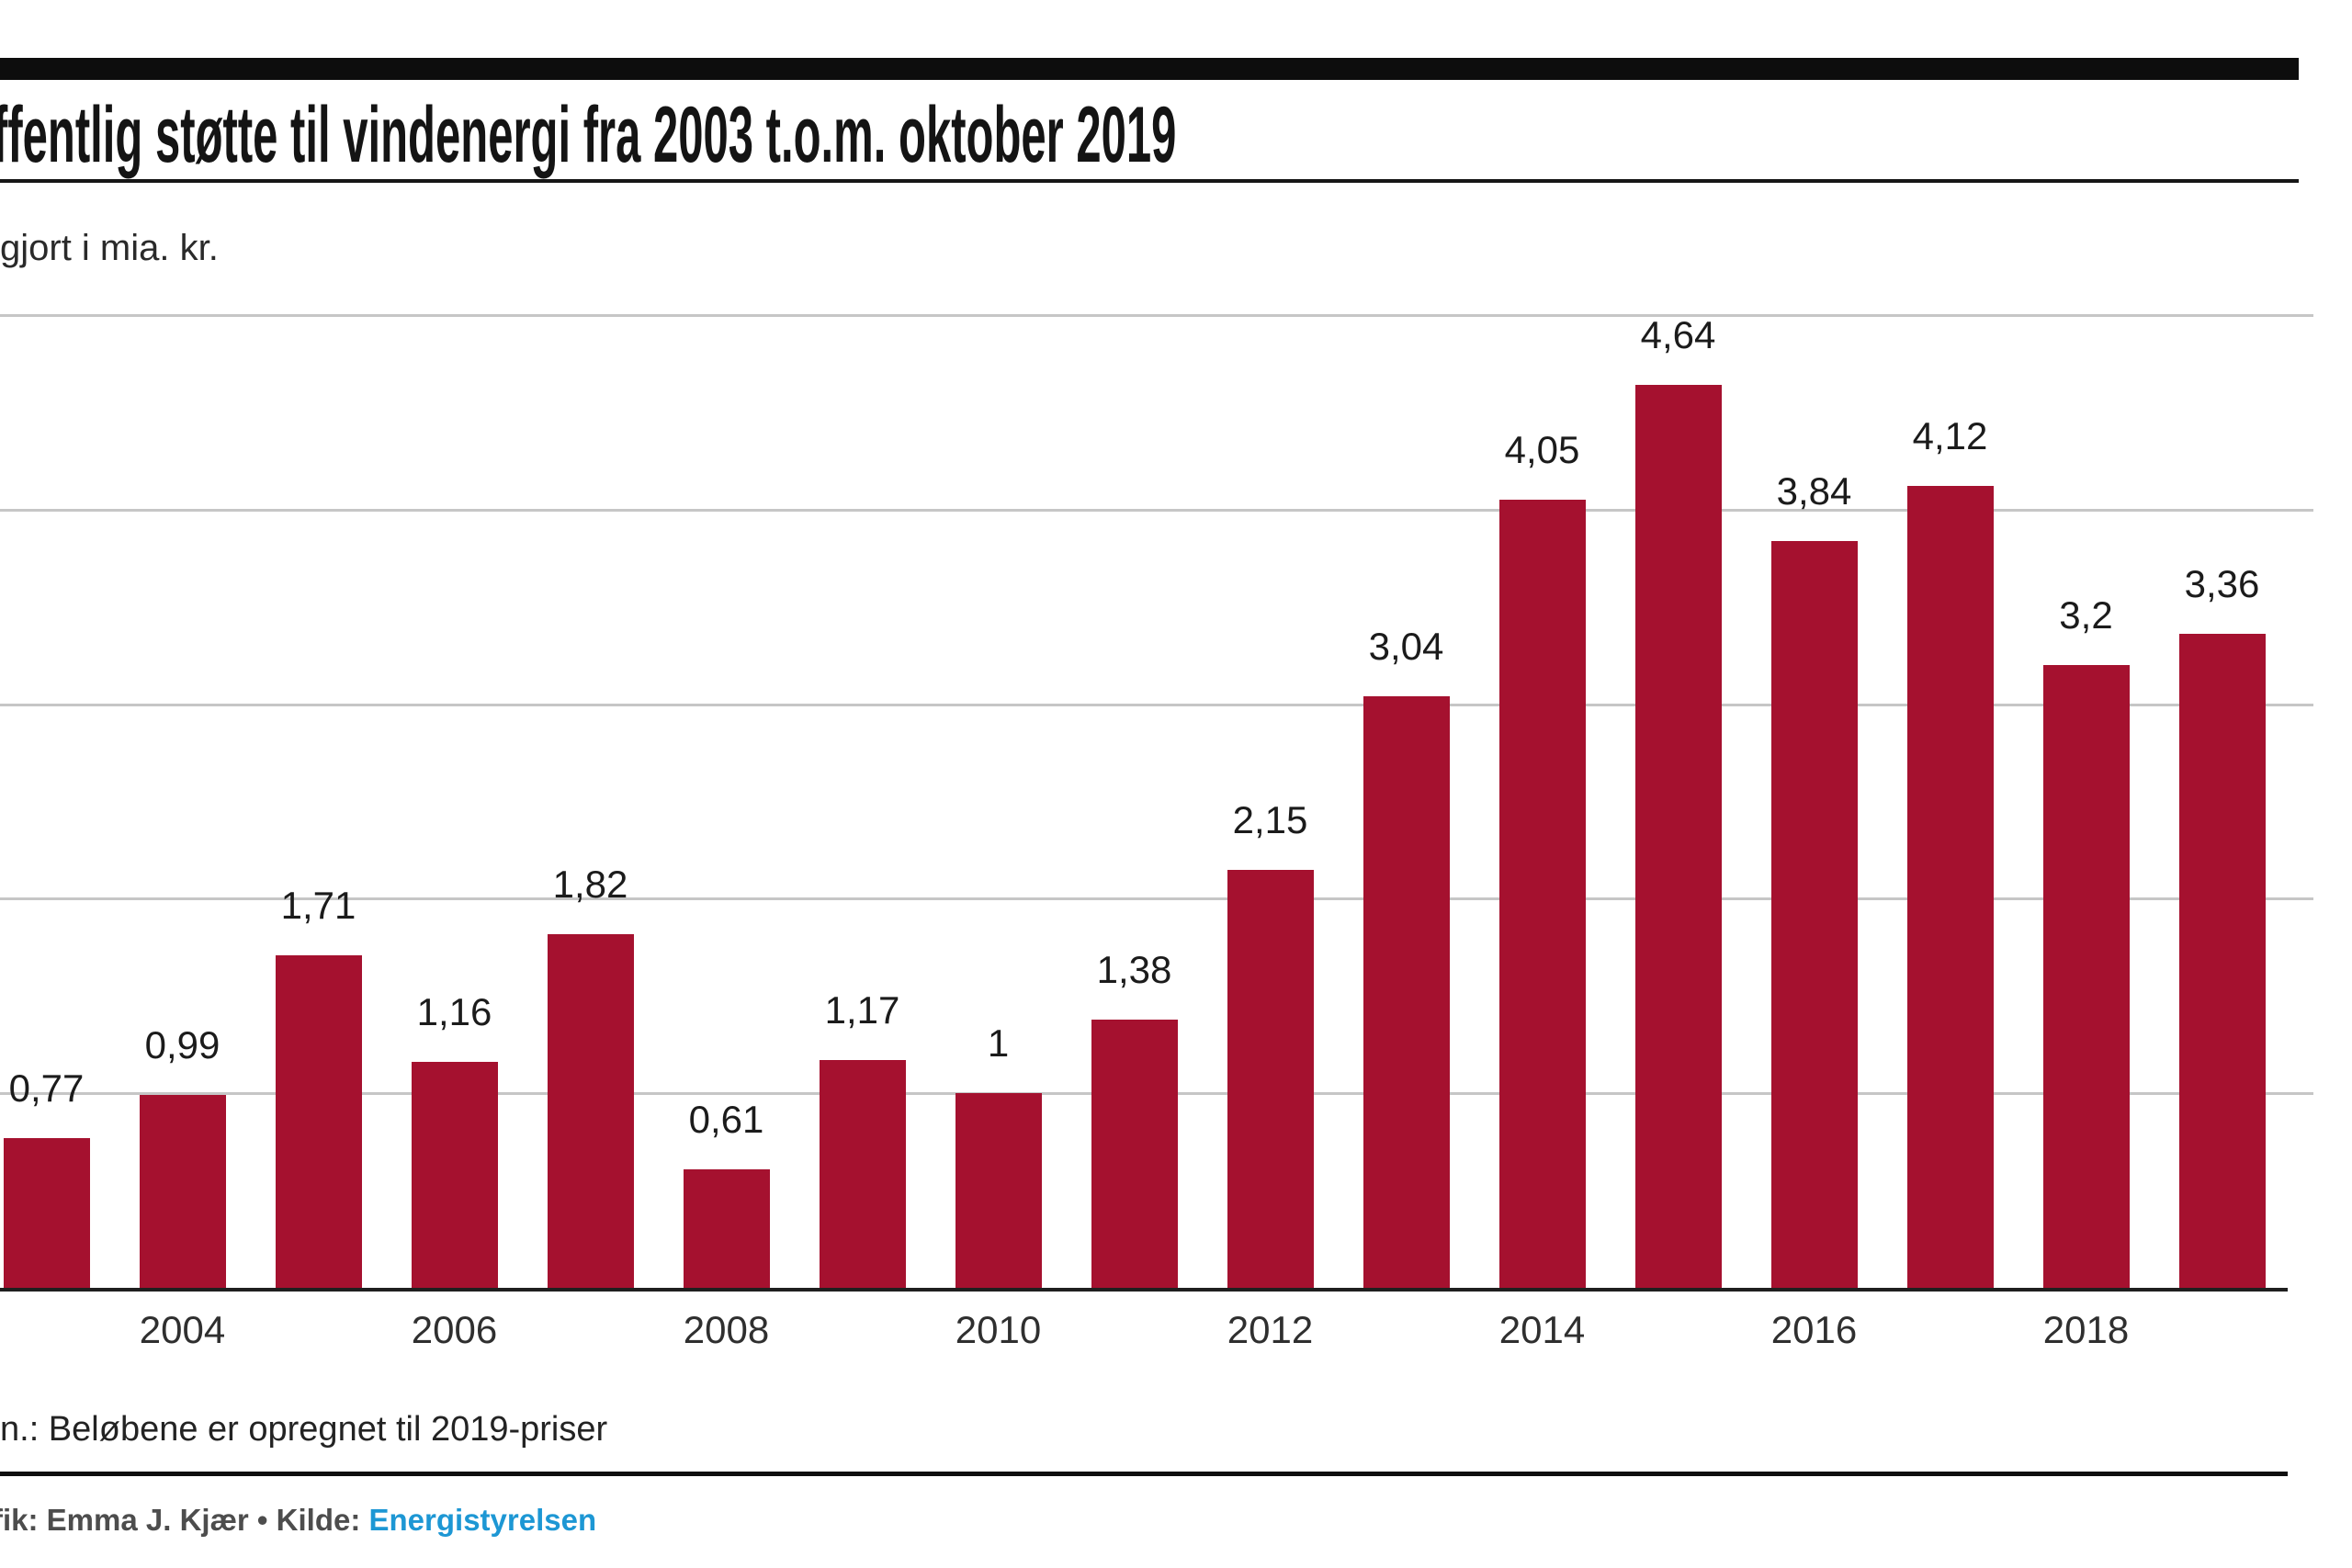  What do you see at coordinates (862, 1010) in the screenshot?
I see `bar-value-label-2009: 1,17` at bounding box center [862, 1010].